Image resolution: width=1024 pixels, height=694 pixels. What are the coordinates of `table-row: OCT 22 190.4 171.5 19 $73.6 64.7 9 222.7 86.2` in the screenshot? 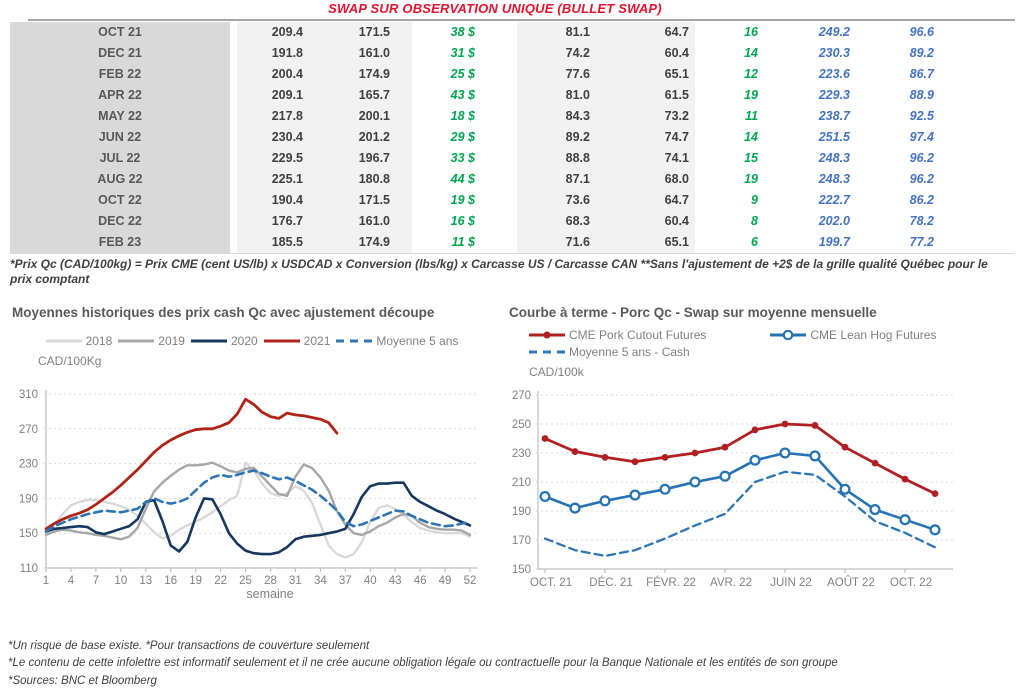 It's located at (477, 200).